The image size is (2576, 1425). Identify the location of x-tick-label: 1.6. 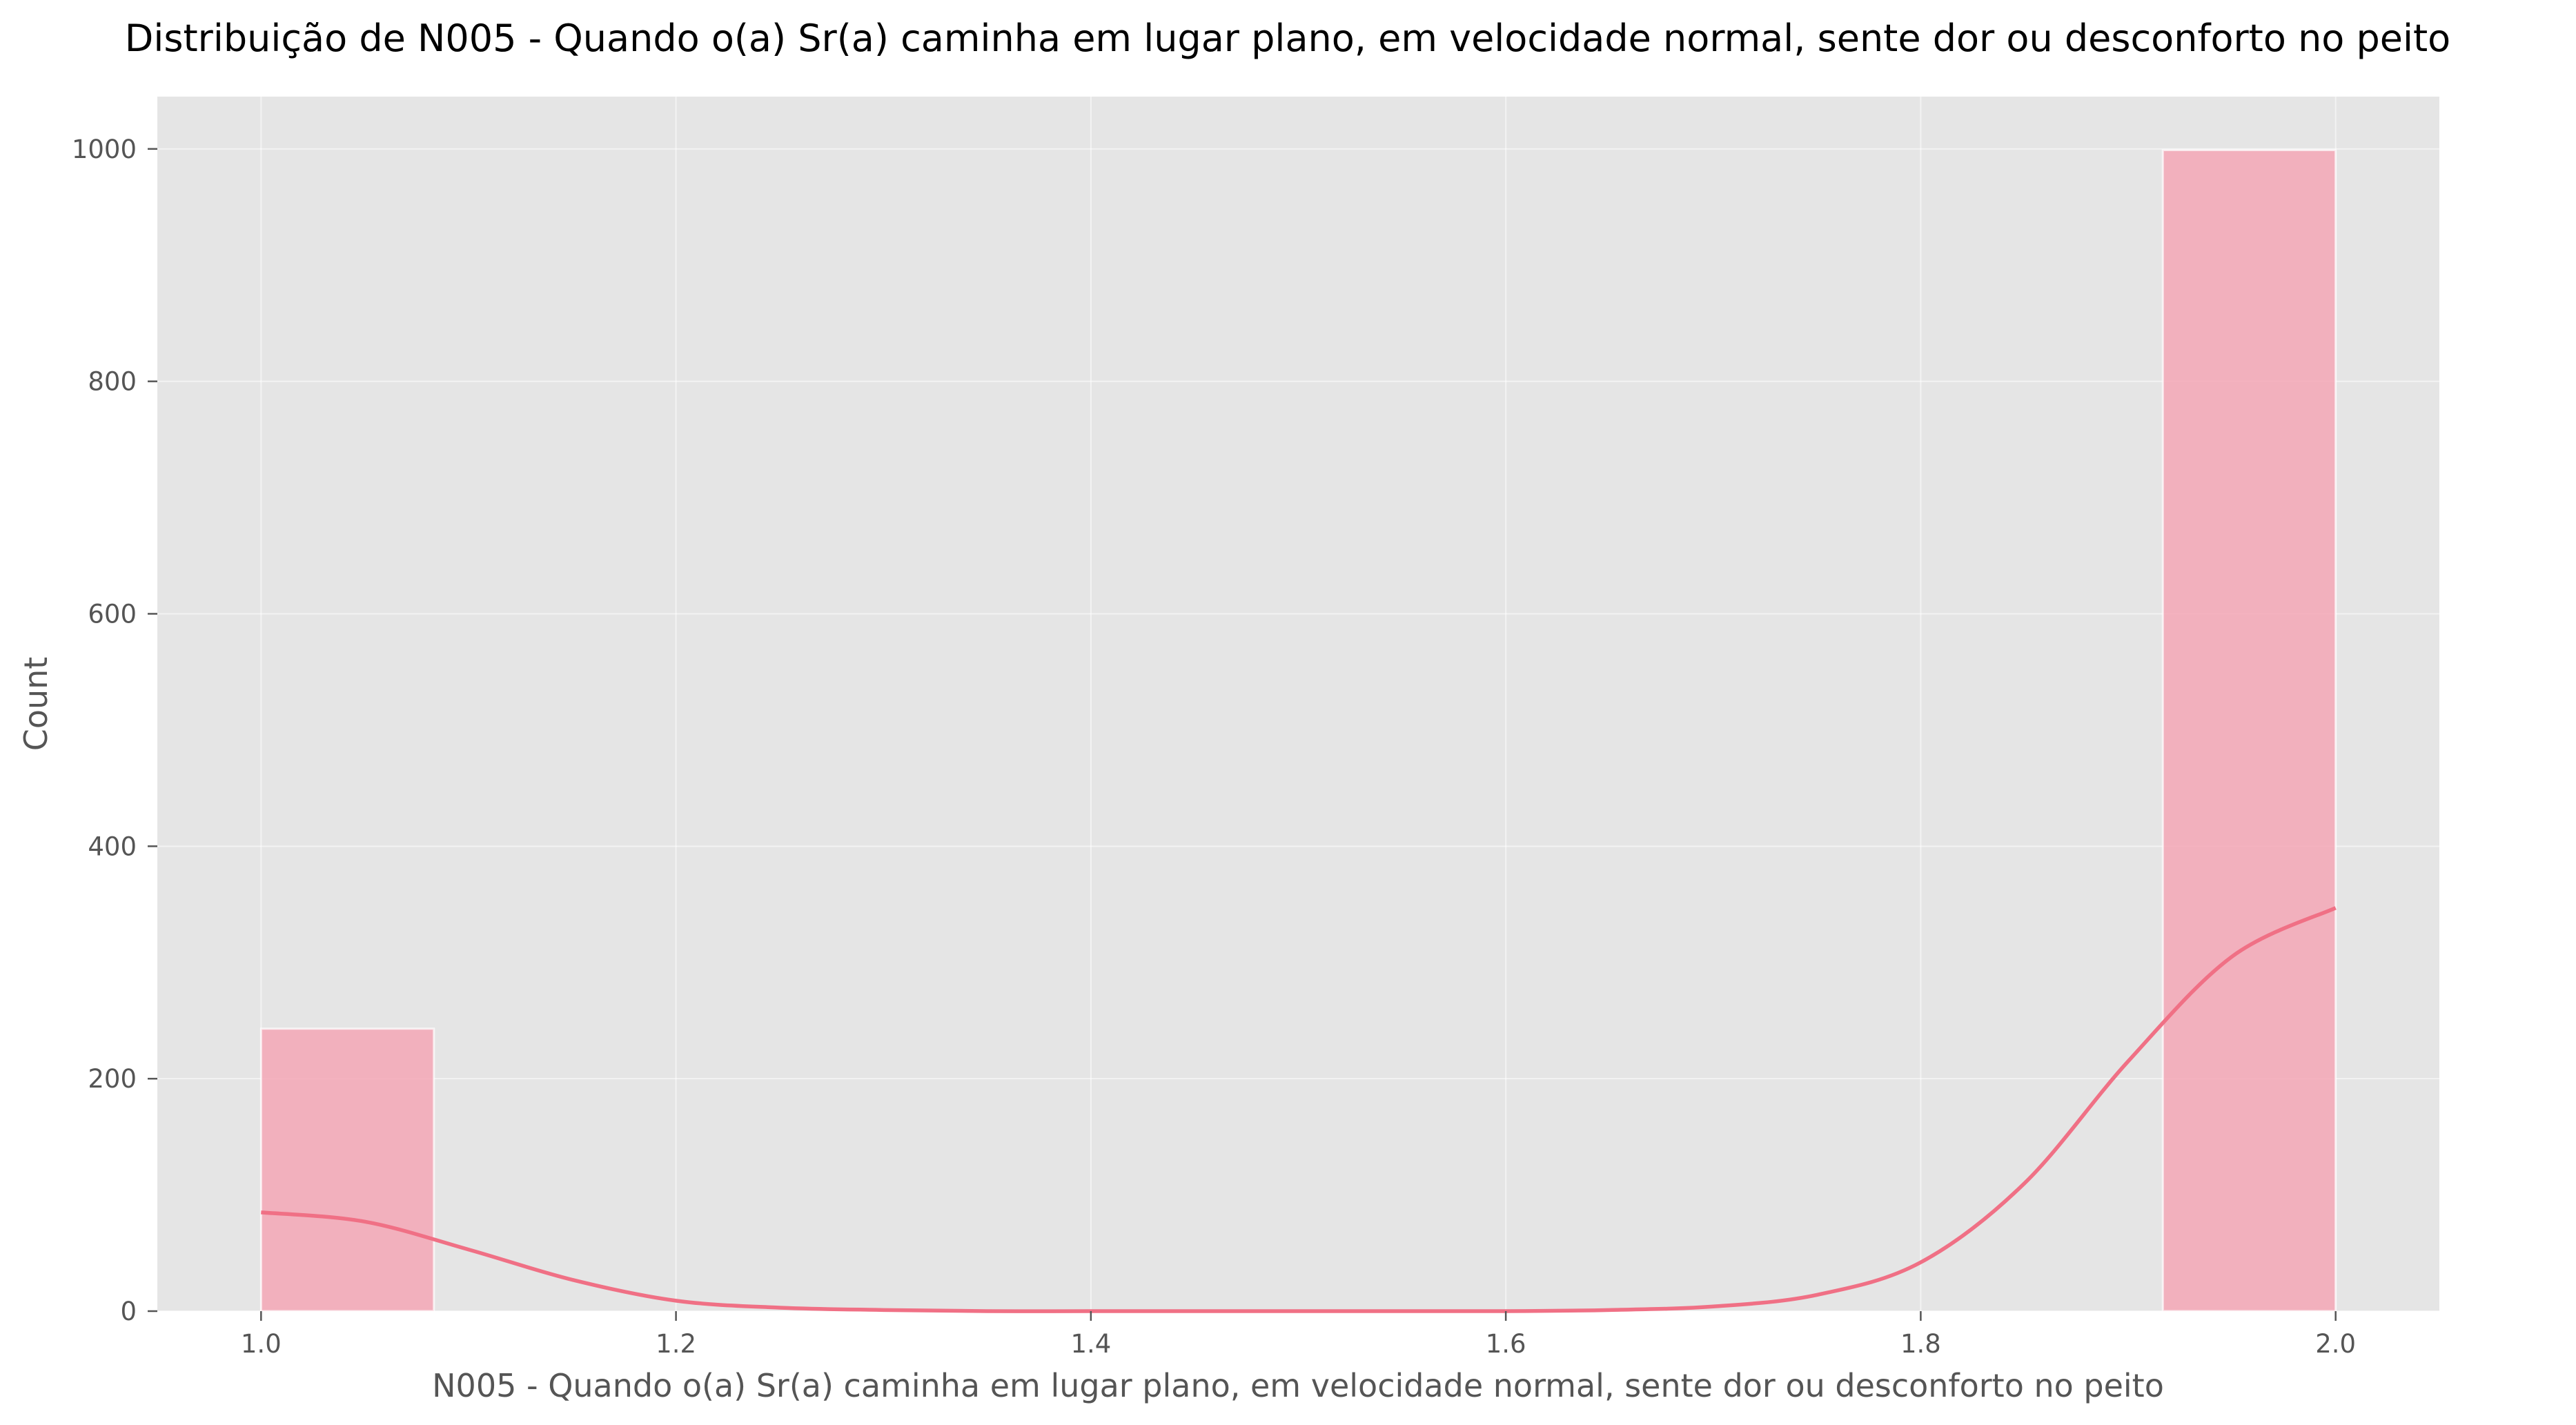
(1506, 1344).